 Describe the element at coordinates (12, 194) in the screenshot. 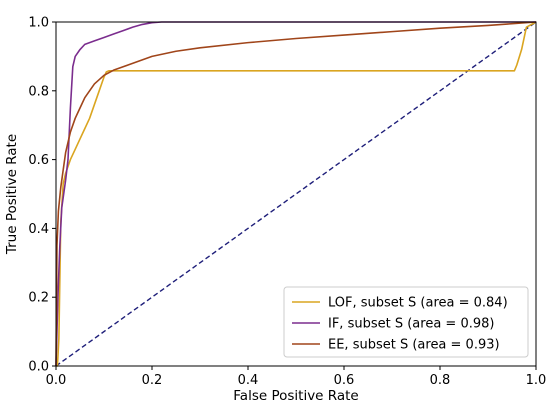

I see `y-axis-label: True Positive Rate` at that location.